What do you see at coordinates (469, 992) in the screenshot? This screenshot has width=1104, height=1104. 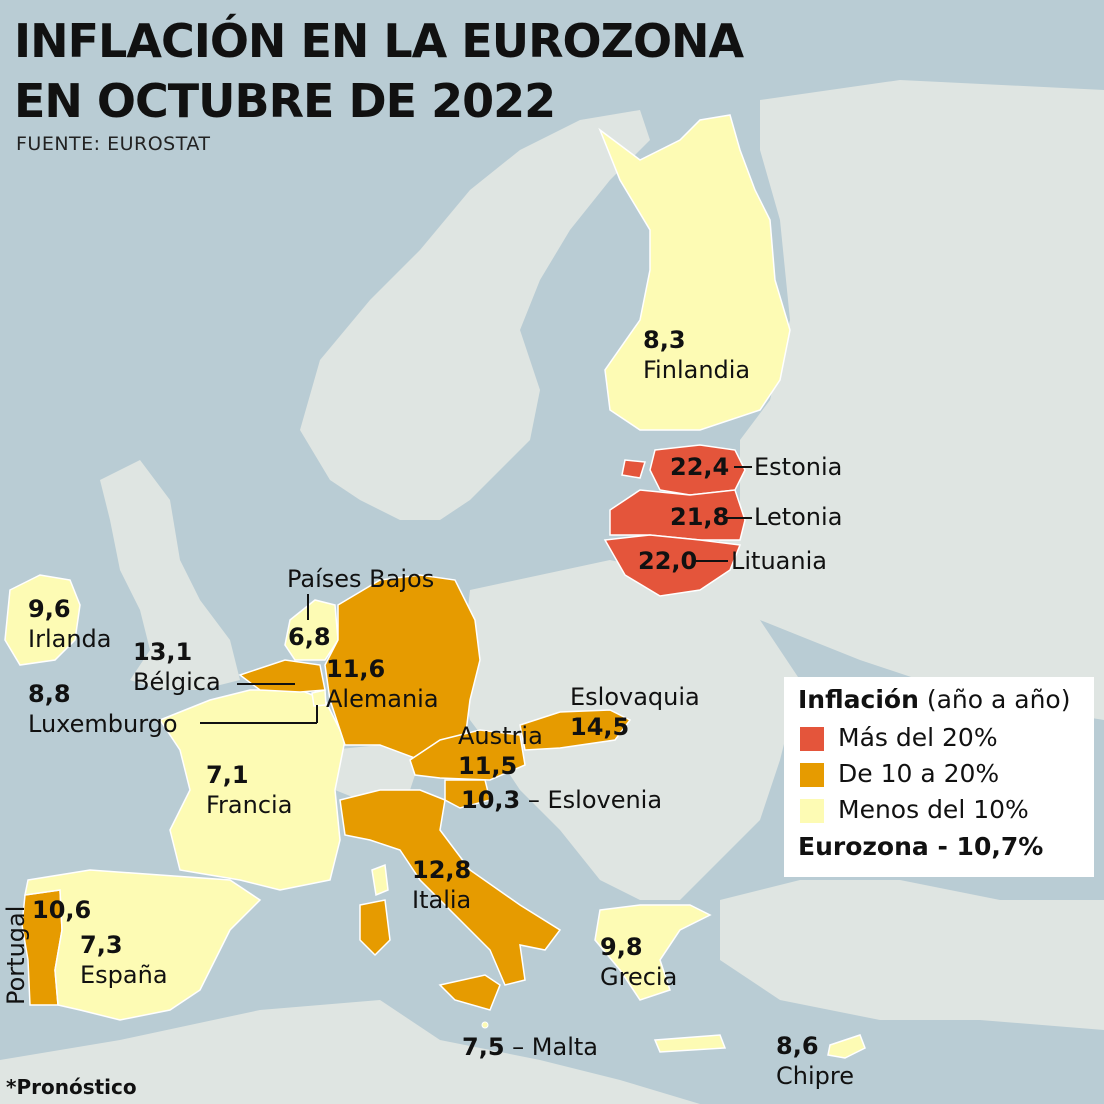 I see `sicilia-shape` at bounding box center [469, 992].